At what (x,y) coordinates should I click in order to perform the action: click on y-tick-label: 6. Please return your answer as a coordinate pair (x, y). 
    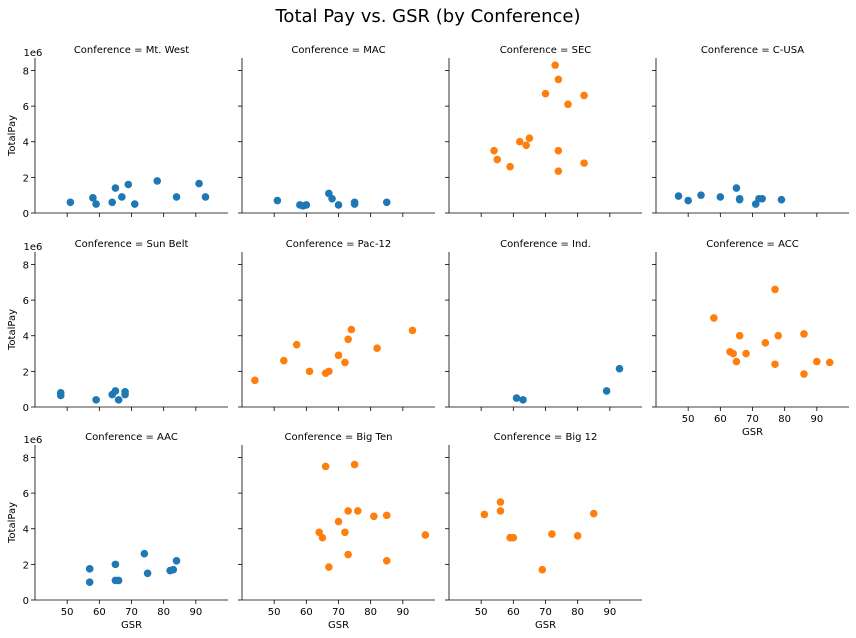
    Looking at the image, I should click on (26, 494).